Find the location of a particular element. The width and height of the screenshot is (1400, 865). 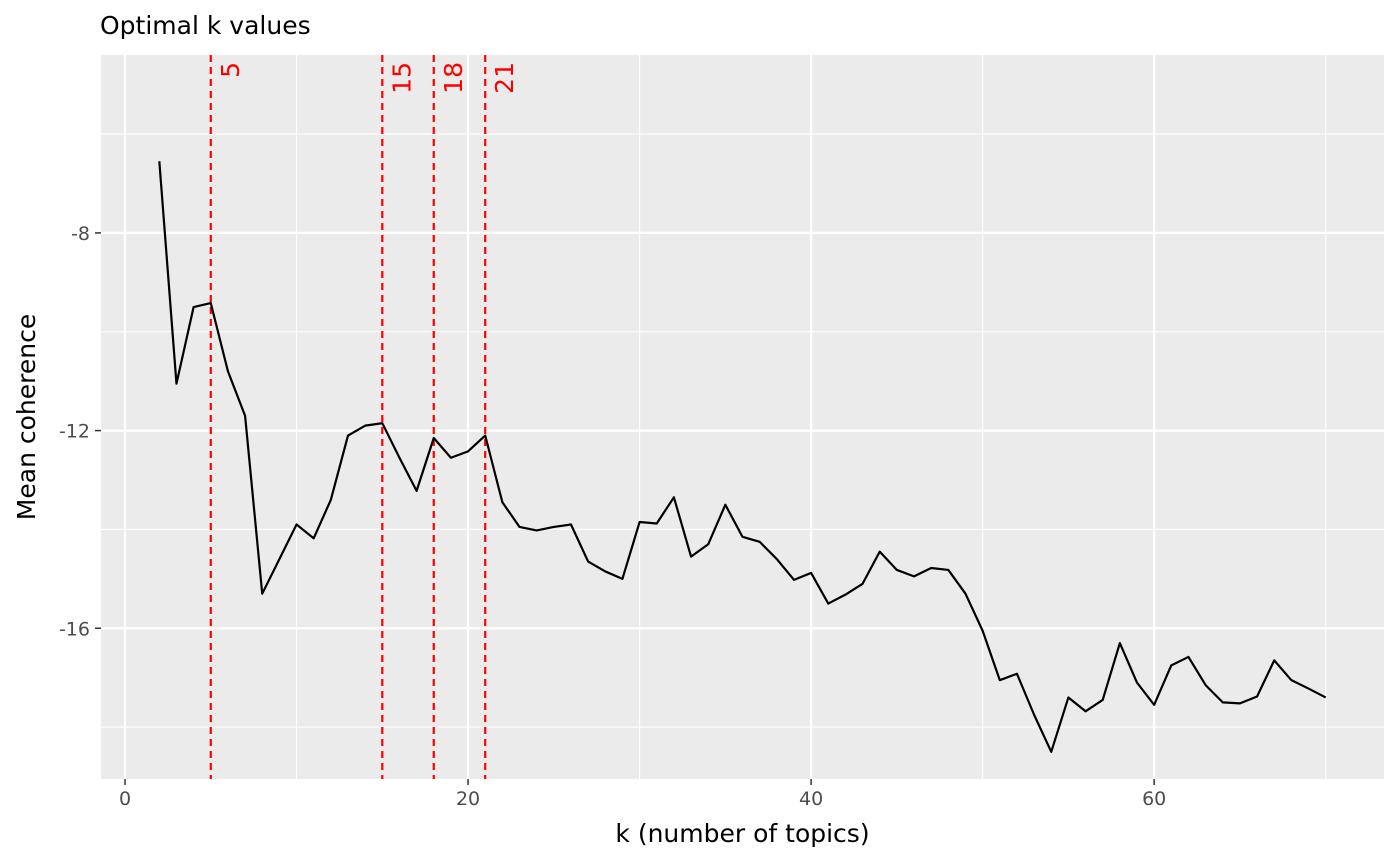

optimal-k-label: 21 is located at coordinates (504, 78).